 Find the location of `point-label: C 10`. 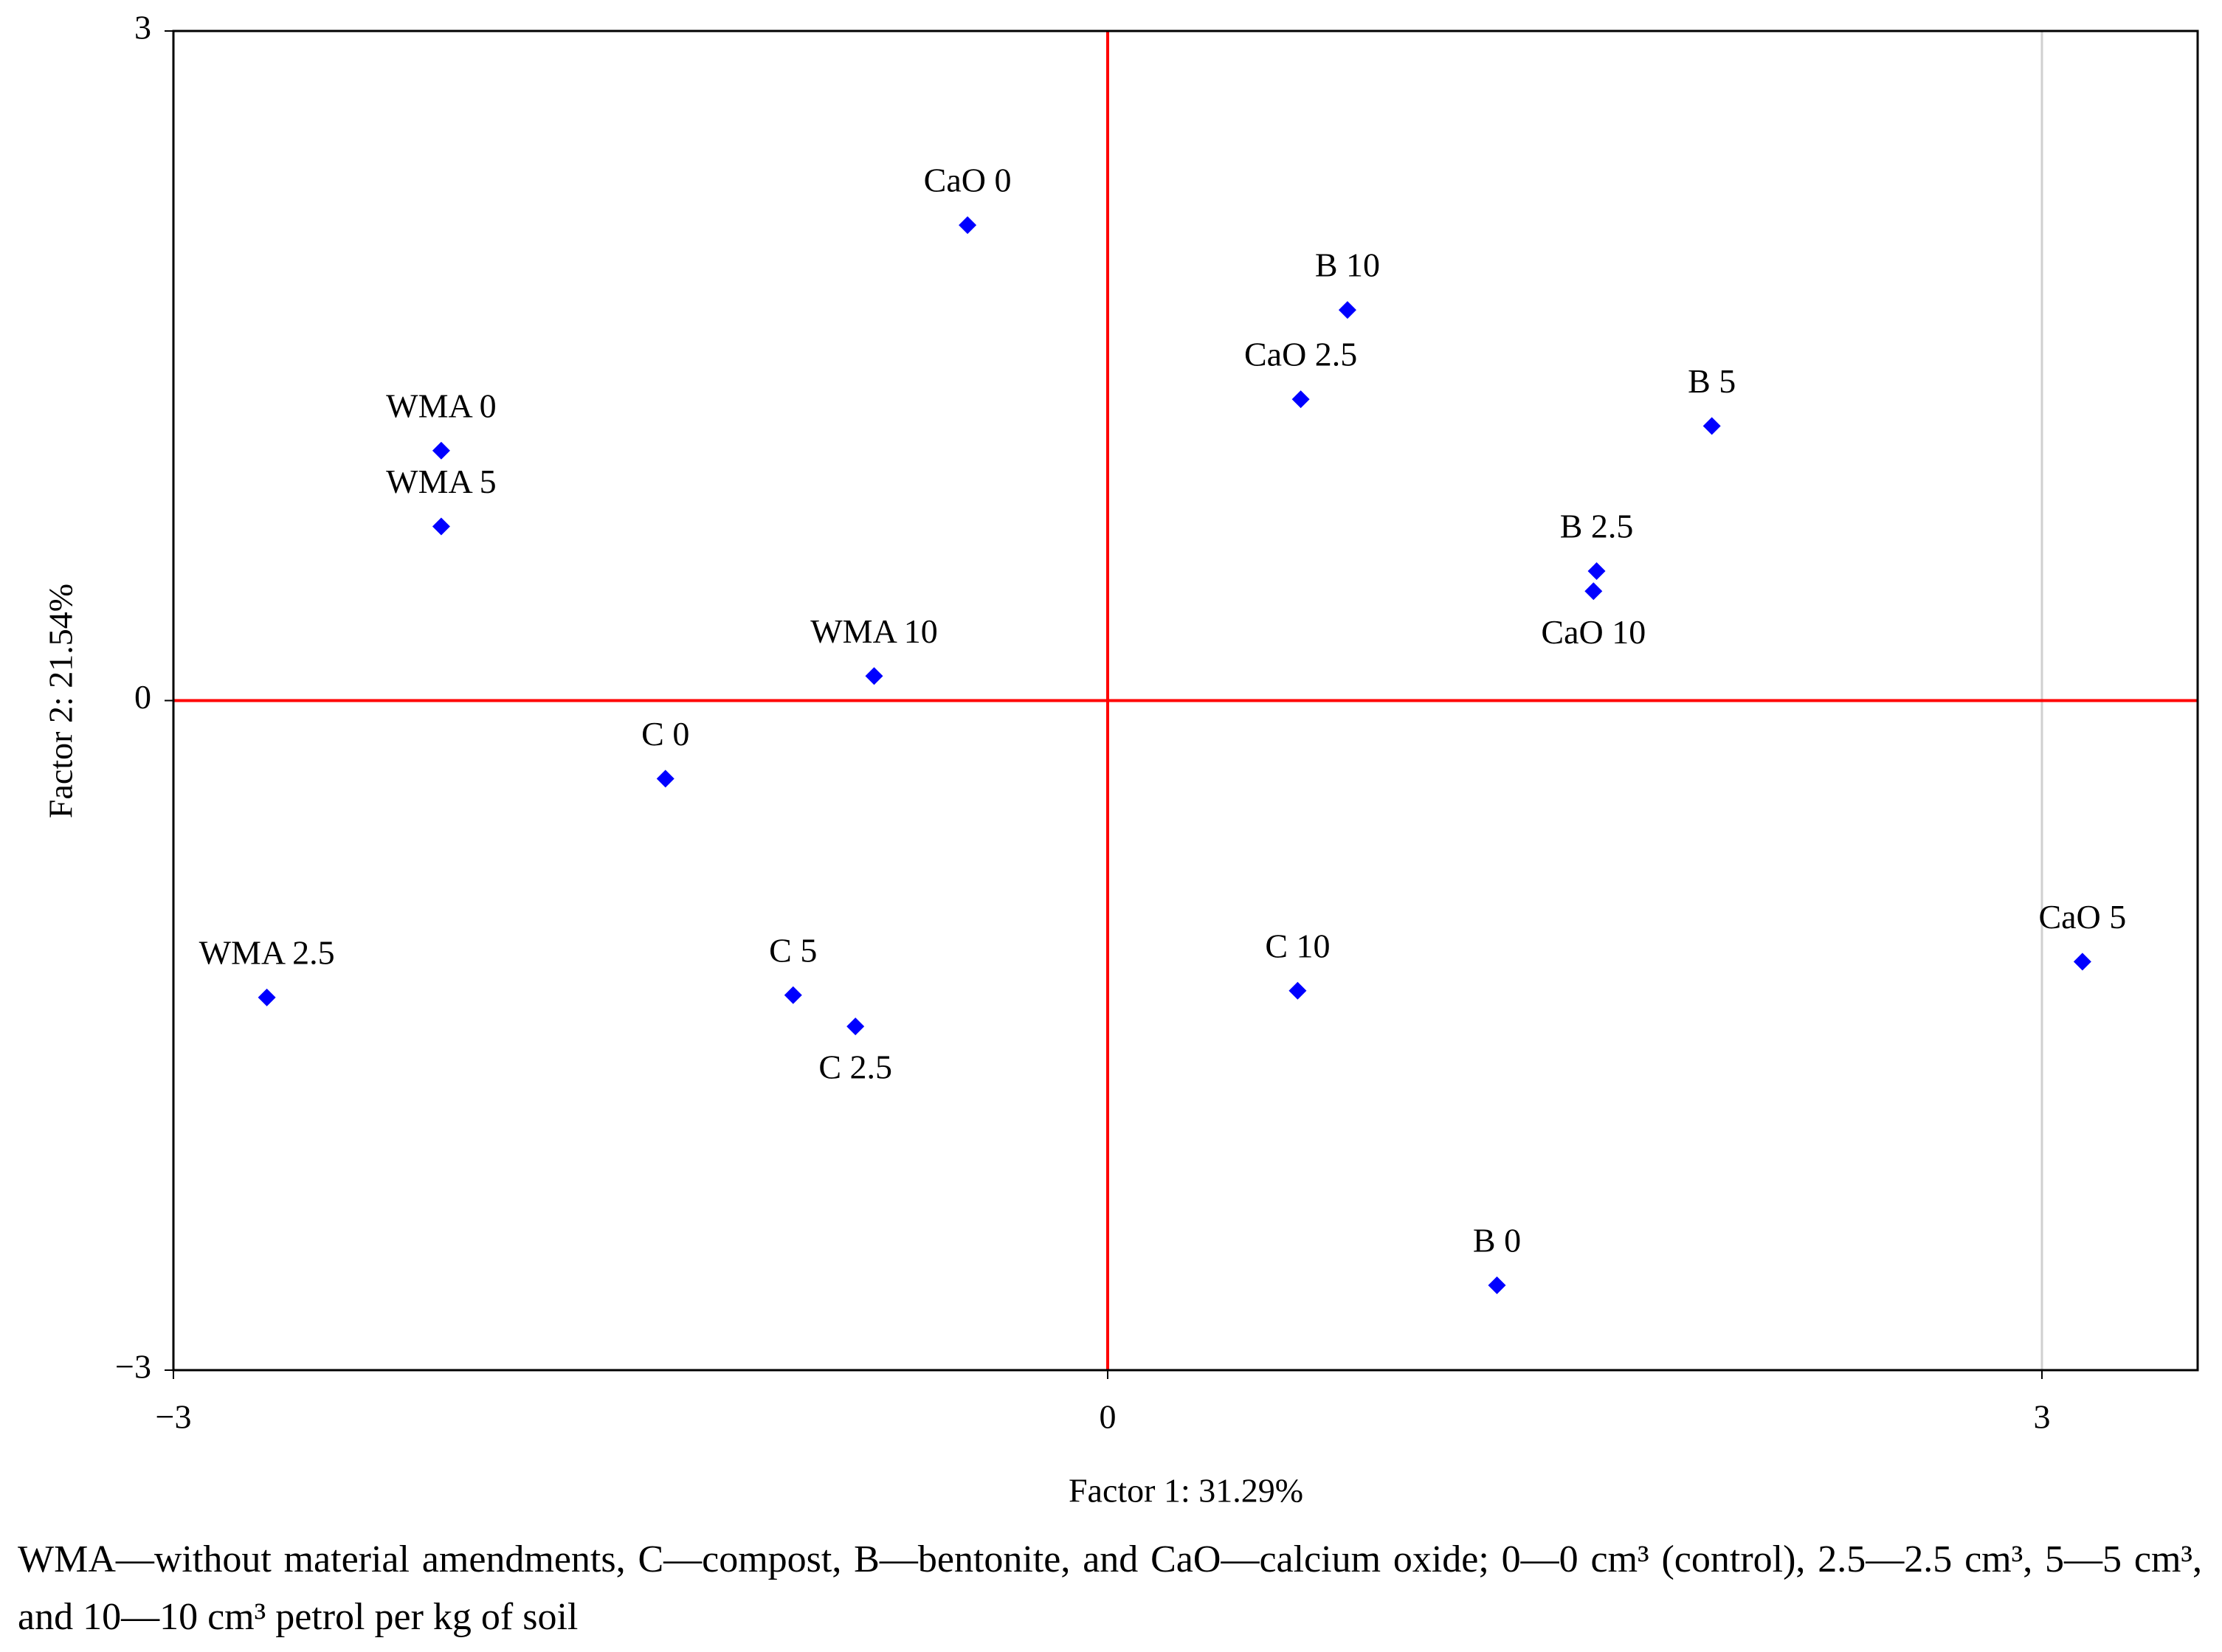

point-label: C 10 is located at coordinates (1297, 946).